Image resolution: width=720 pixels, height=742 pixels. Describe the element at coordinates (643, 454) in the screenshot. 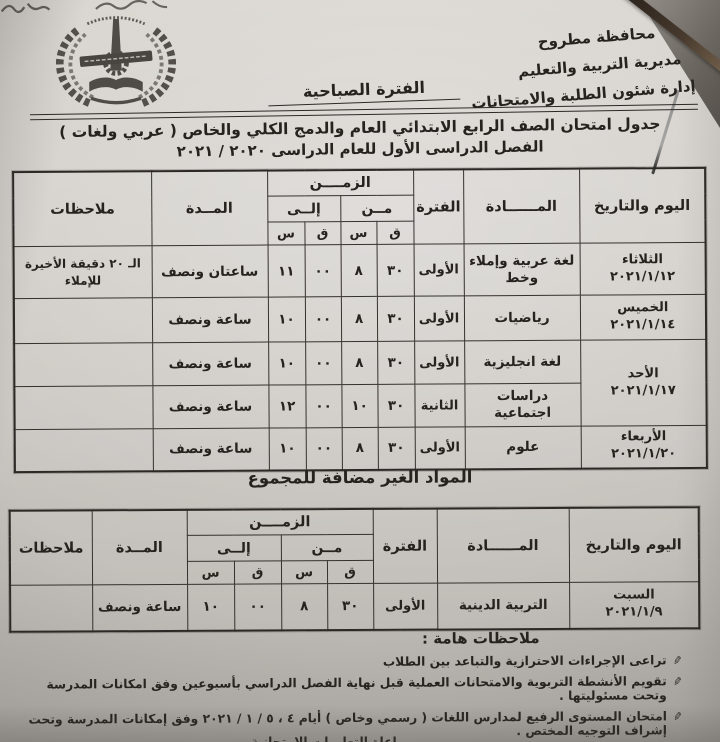

I see `day-date: ٢٠٢١/١/٢٠` at that location.